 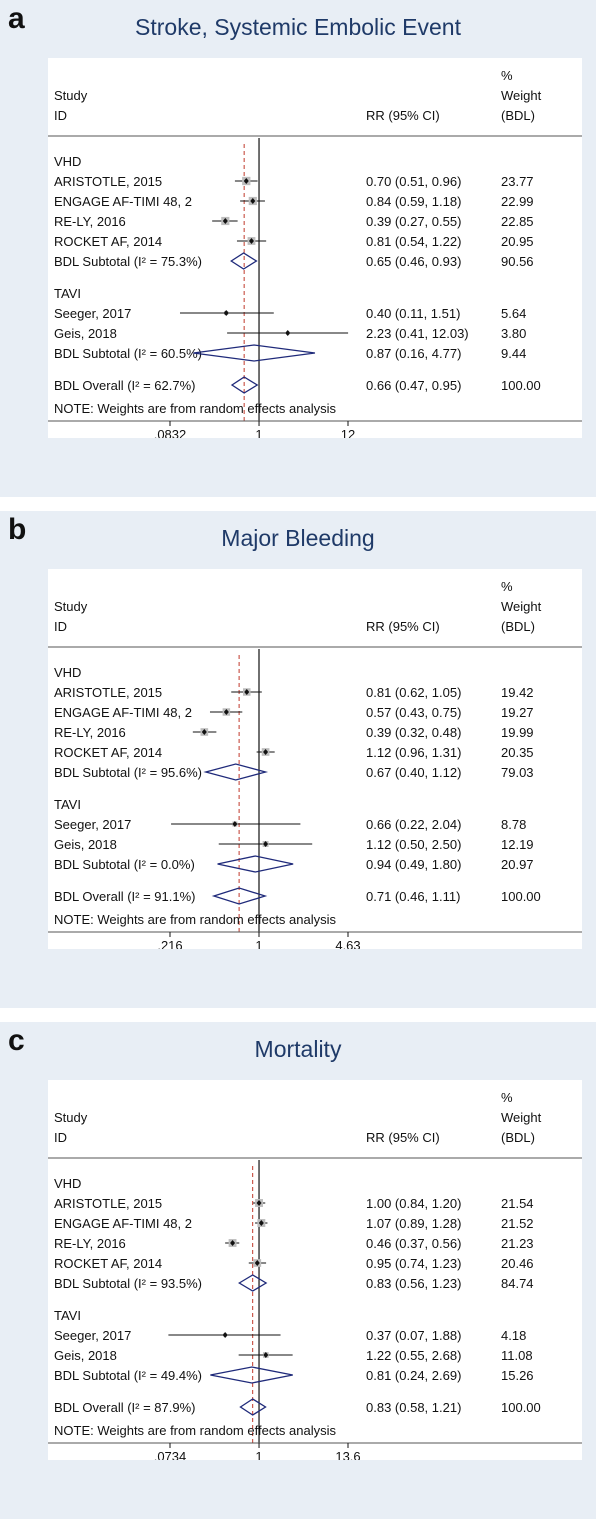 I want to click on panel-letter: b, so click(x=17, y=529).